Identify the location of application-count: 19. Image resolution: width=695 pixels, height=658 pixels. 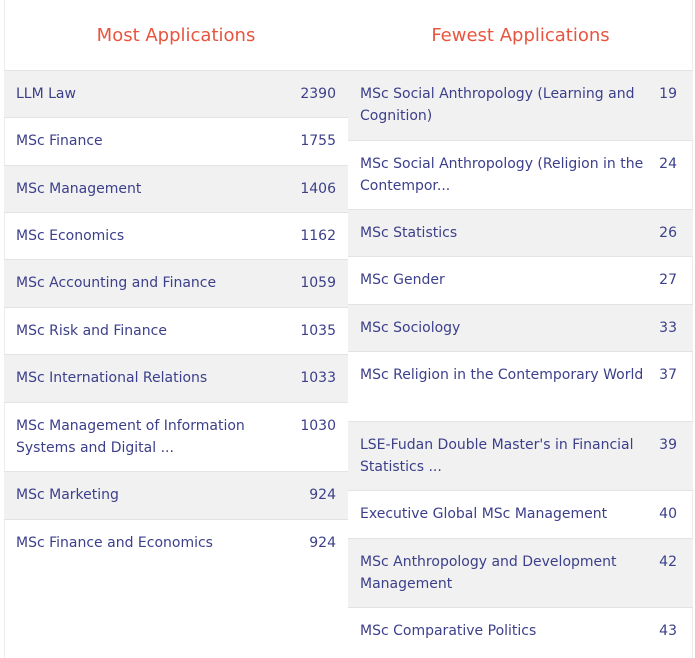
(668, 94).